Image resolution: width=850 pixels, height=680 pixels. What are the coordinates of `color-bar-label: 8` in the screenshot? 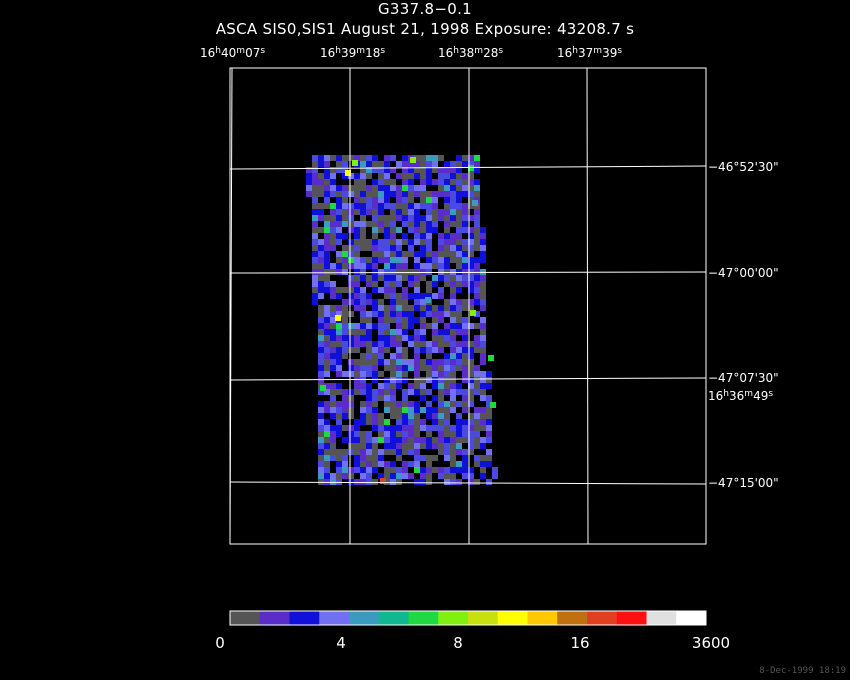 It's located at (458, 643).